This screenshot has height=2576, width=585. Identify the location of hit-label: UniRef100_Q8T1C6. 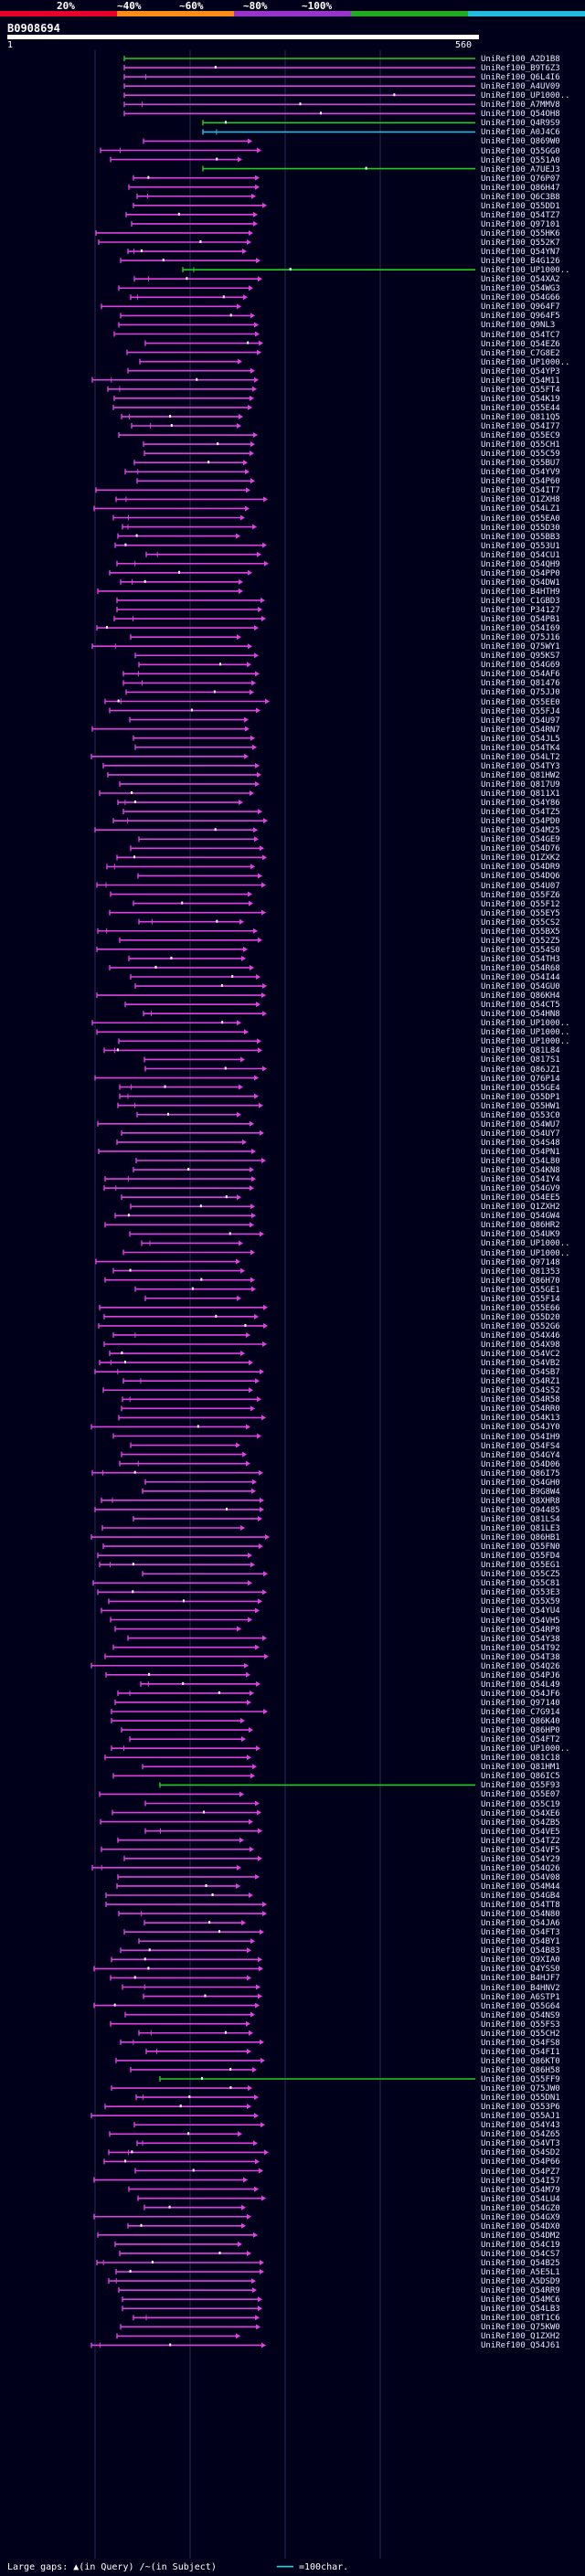
(520, 2319).